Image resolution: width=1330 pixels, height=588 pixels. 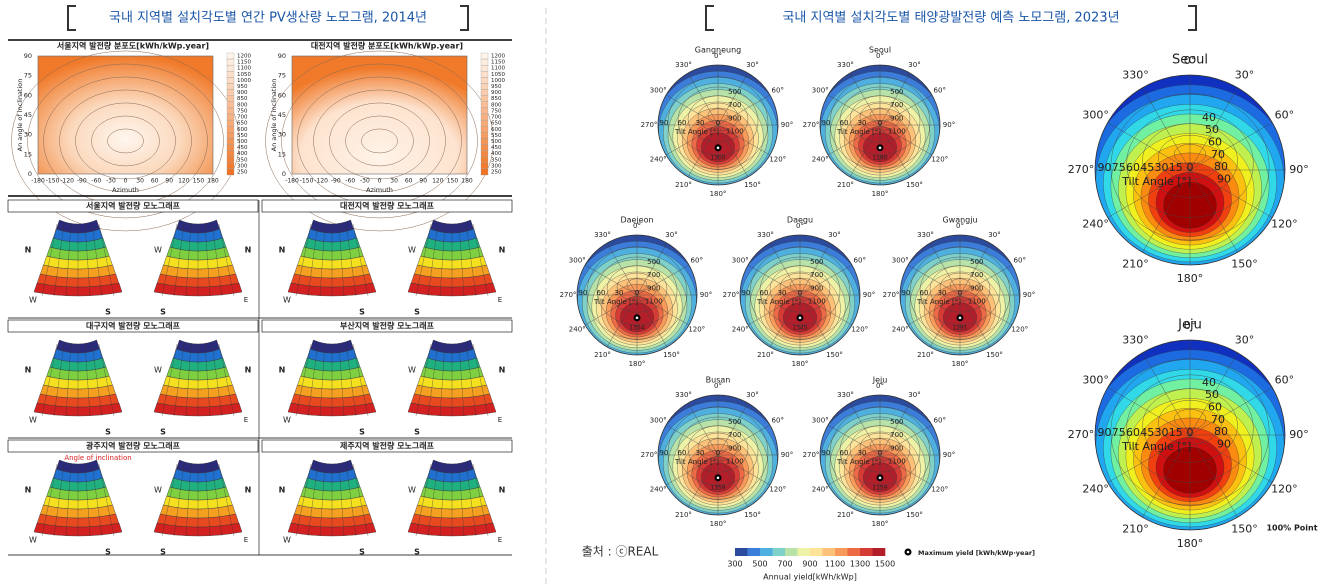 I want to click on x-tick-label: 180, so click(x=467, y=181).